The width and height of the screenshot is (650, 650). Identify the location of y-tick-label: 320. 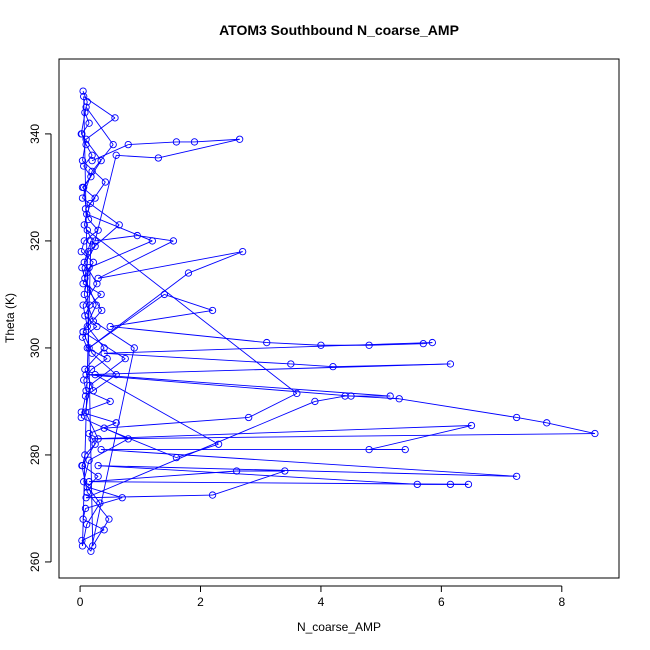
(35, 241).